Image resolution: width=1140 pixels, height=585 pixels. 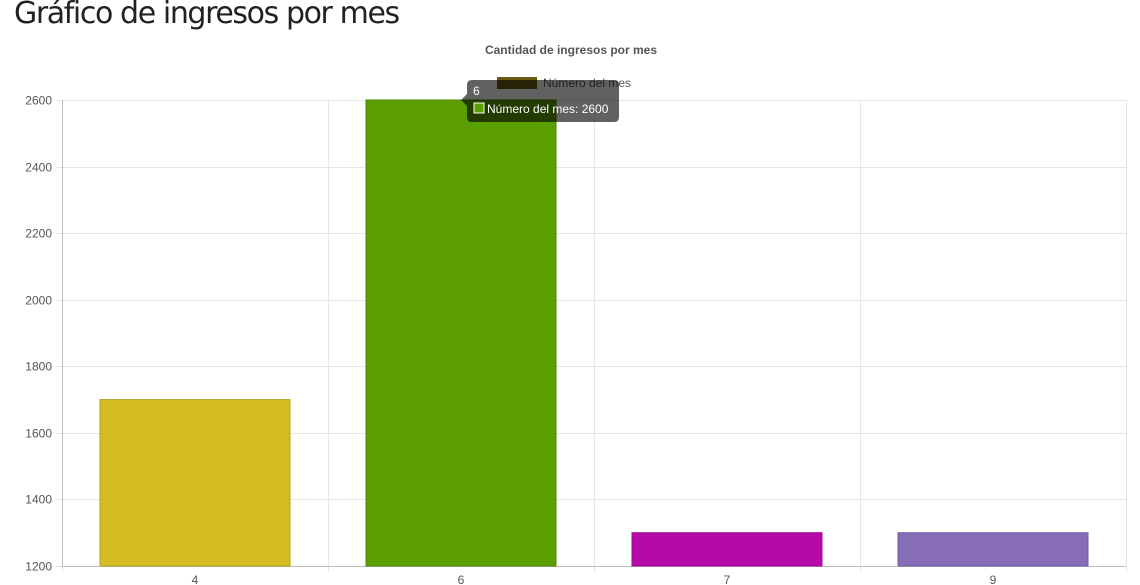 I want to click on x-tick-label: 6, so click(x=461, y=579).